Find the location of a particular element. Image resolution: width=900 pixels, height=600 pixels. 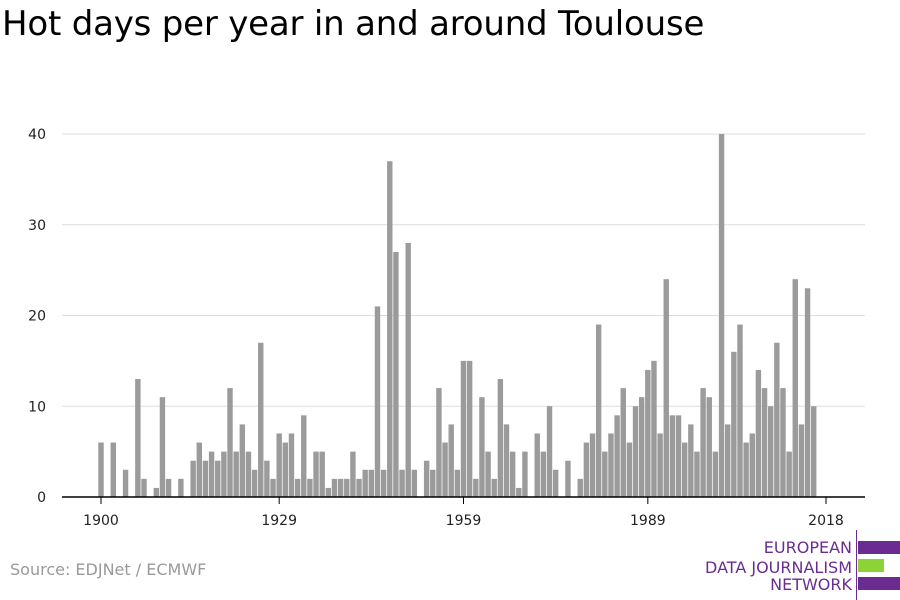

x-tick-labels: 1900 1929 1959 1989 2018 is located at coordinates (463, 521).